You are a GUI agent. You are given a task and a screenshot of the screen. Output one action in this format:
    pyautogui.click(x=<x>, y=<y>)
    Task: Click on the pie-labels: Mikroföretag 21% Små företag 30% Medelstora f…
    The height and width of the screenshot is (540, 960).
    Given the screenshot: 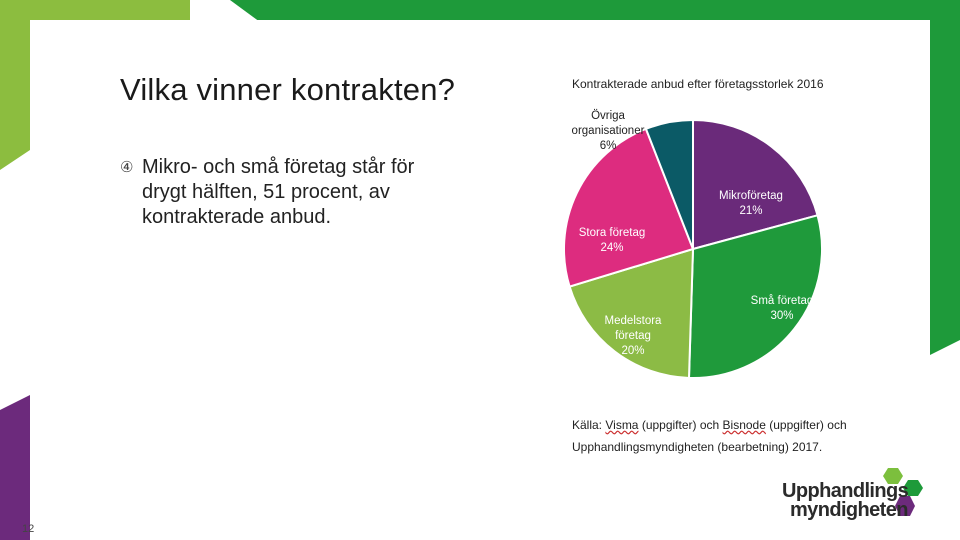 What is the action you would take?
    pyautogui.click(x=693, y=233)
    